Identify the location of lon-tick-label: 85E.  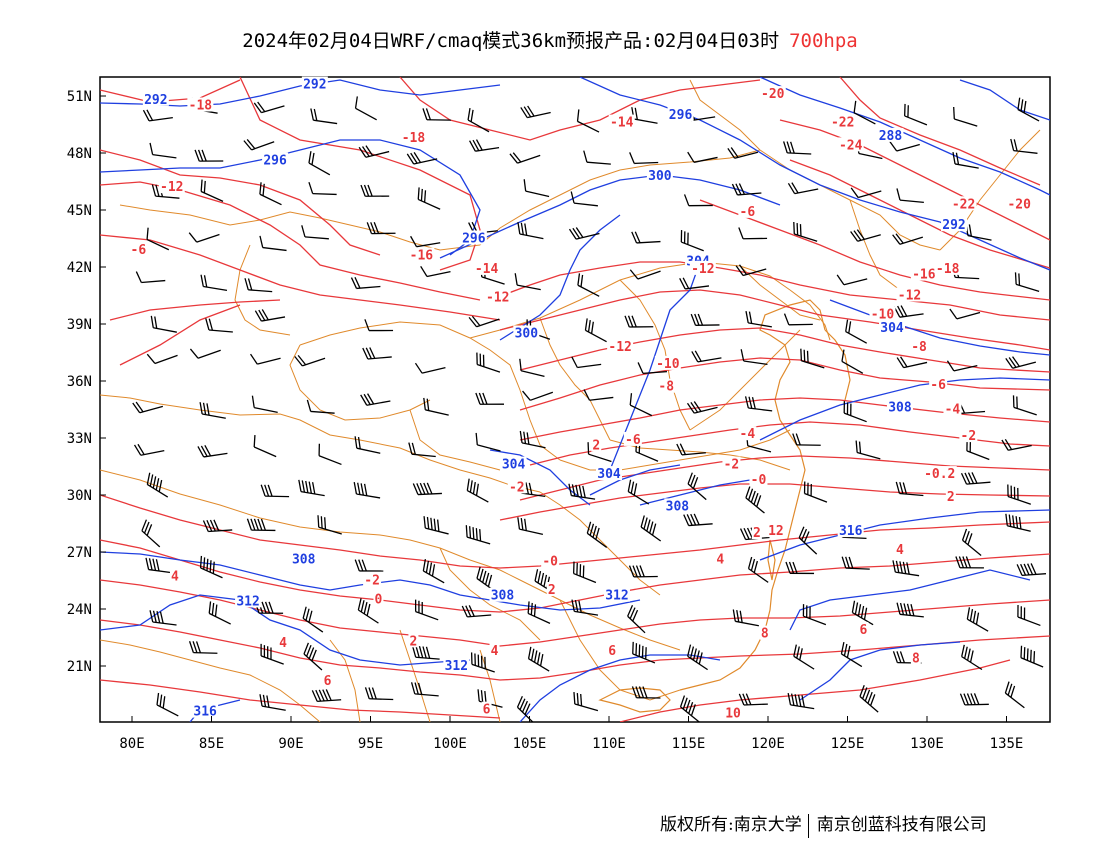
(211, 744).